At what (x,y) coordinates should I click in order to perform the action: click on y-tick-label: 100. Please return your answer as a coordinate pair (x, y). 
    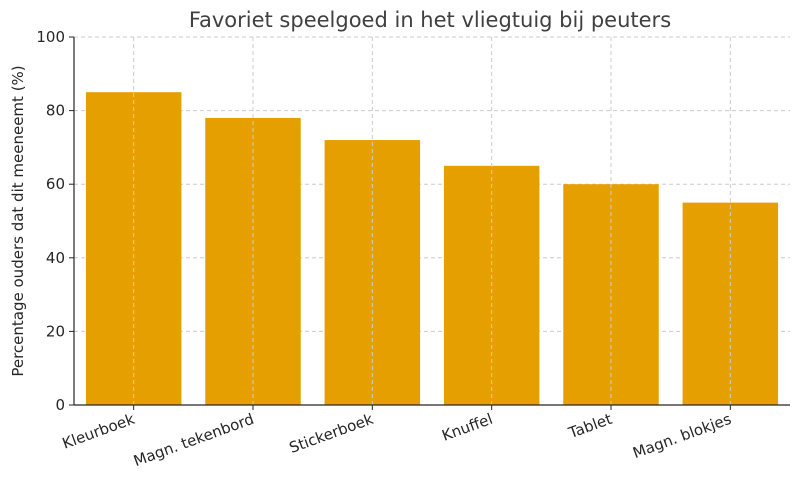
    Looking at the image, I should click on (50, 37).